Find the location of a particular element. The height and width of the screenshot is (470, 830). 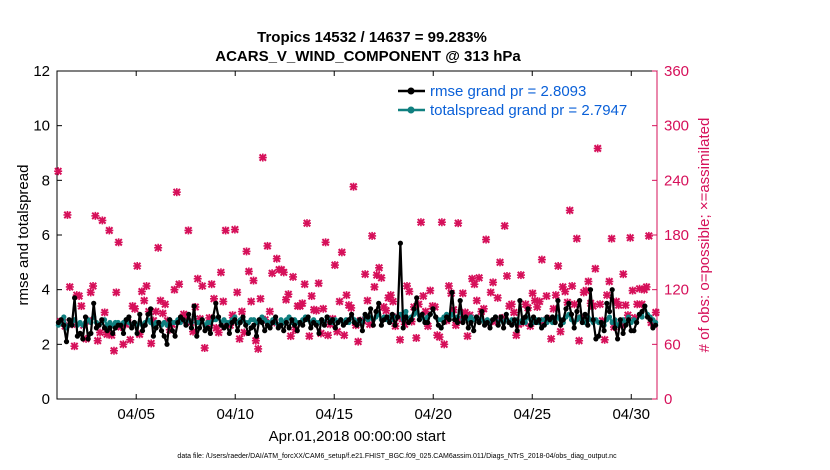

y-right-tick-label: 60 is located at coordinates (672, 344).